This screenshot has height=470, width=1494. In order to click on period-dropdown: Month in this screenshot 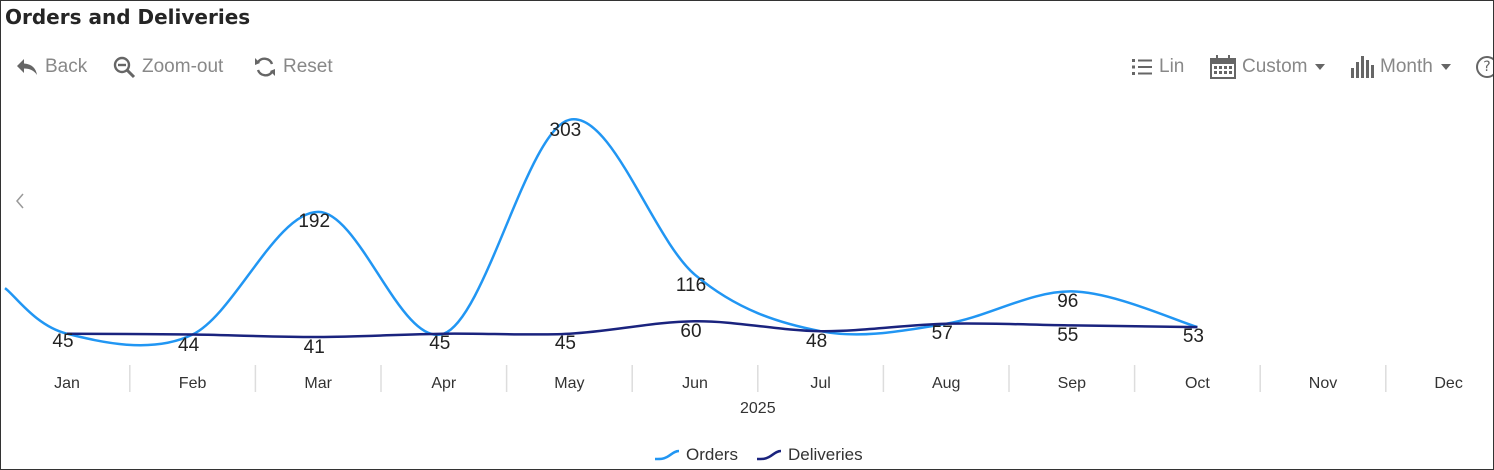, I will do `click(1400, 67)`.